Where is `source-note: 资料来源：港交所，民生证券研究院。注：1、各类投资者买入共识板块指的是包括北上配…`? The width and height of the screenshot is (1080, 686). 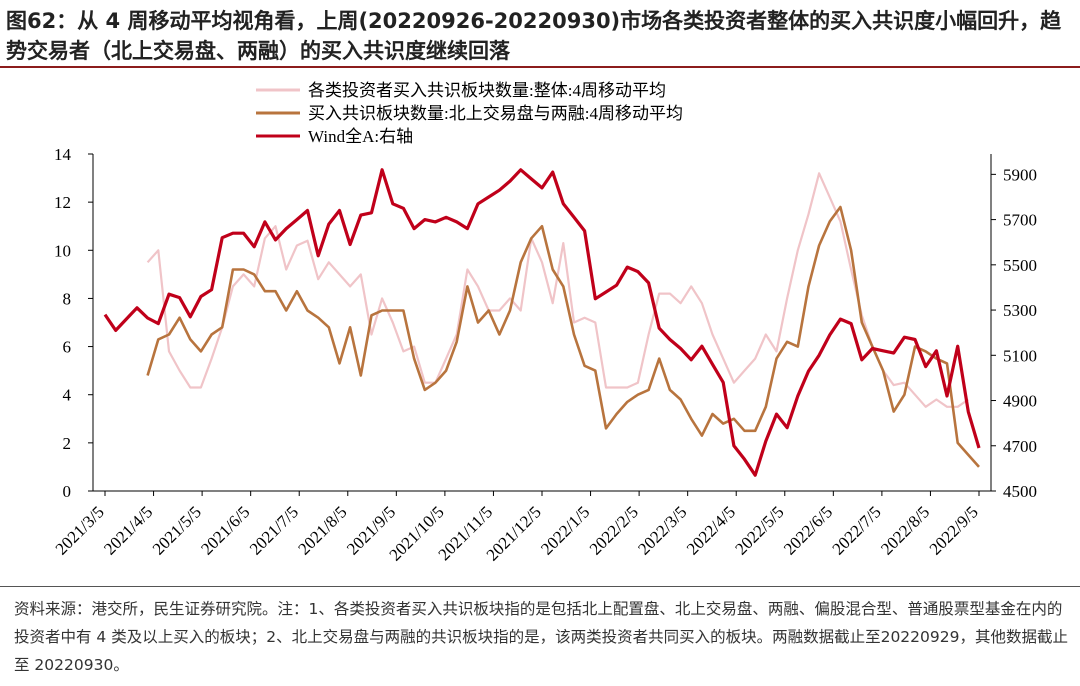
source-note: 资料来源：港交所，民生证券研究院。注：1、各类投资者买入共识板块指的是包括北上配… is located at coordinates (541, 637).